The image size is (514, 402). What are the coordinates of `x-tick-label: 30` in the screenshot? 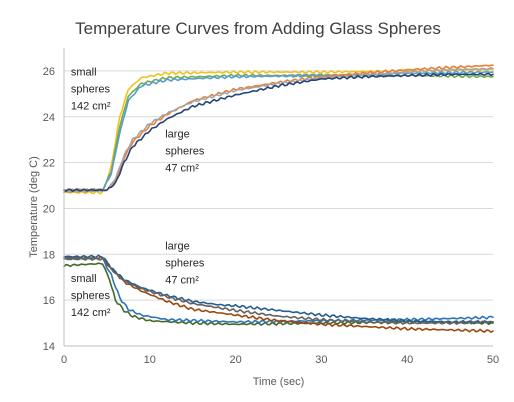 It's located at (321, 360).